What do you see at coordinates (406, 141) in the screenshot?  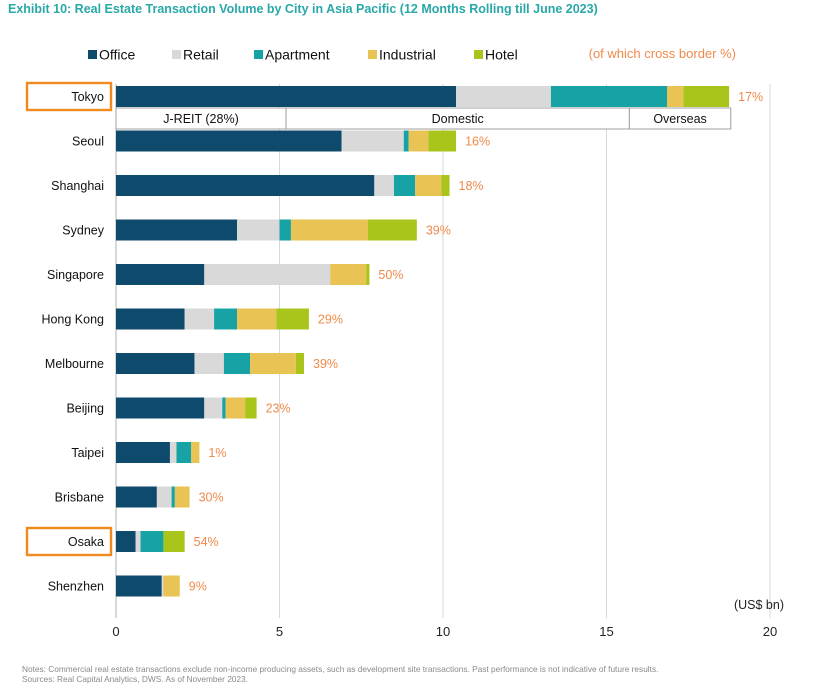 I see `bar-seoul-apartment` at bounding box center [406, 141].